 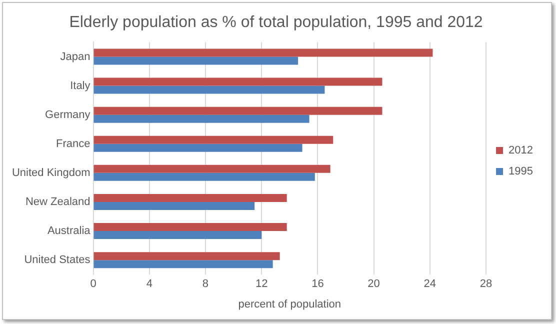 What do you see at coordinates (149, 284) in the screenshot?
I see `x-tick-label: 4` at bounding box center [149, 284].